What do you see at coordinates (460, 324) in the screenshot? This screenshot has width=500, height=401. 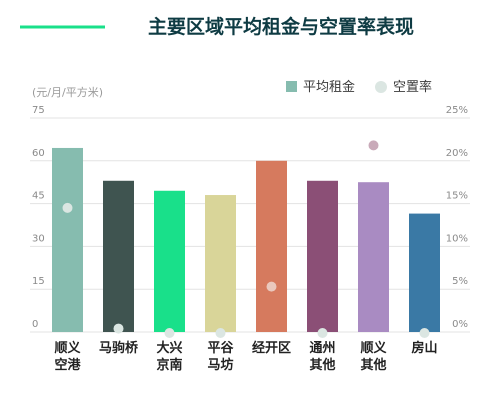 I see `right-tick-label: 0%` at bounding box center [460, 324].